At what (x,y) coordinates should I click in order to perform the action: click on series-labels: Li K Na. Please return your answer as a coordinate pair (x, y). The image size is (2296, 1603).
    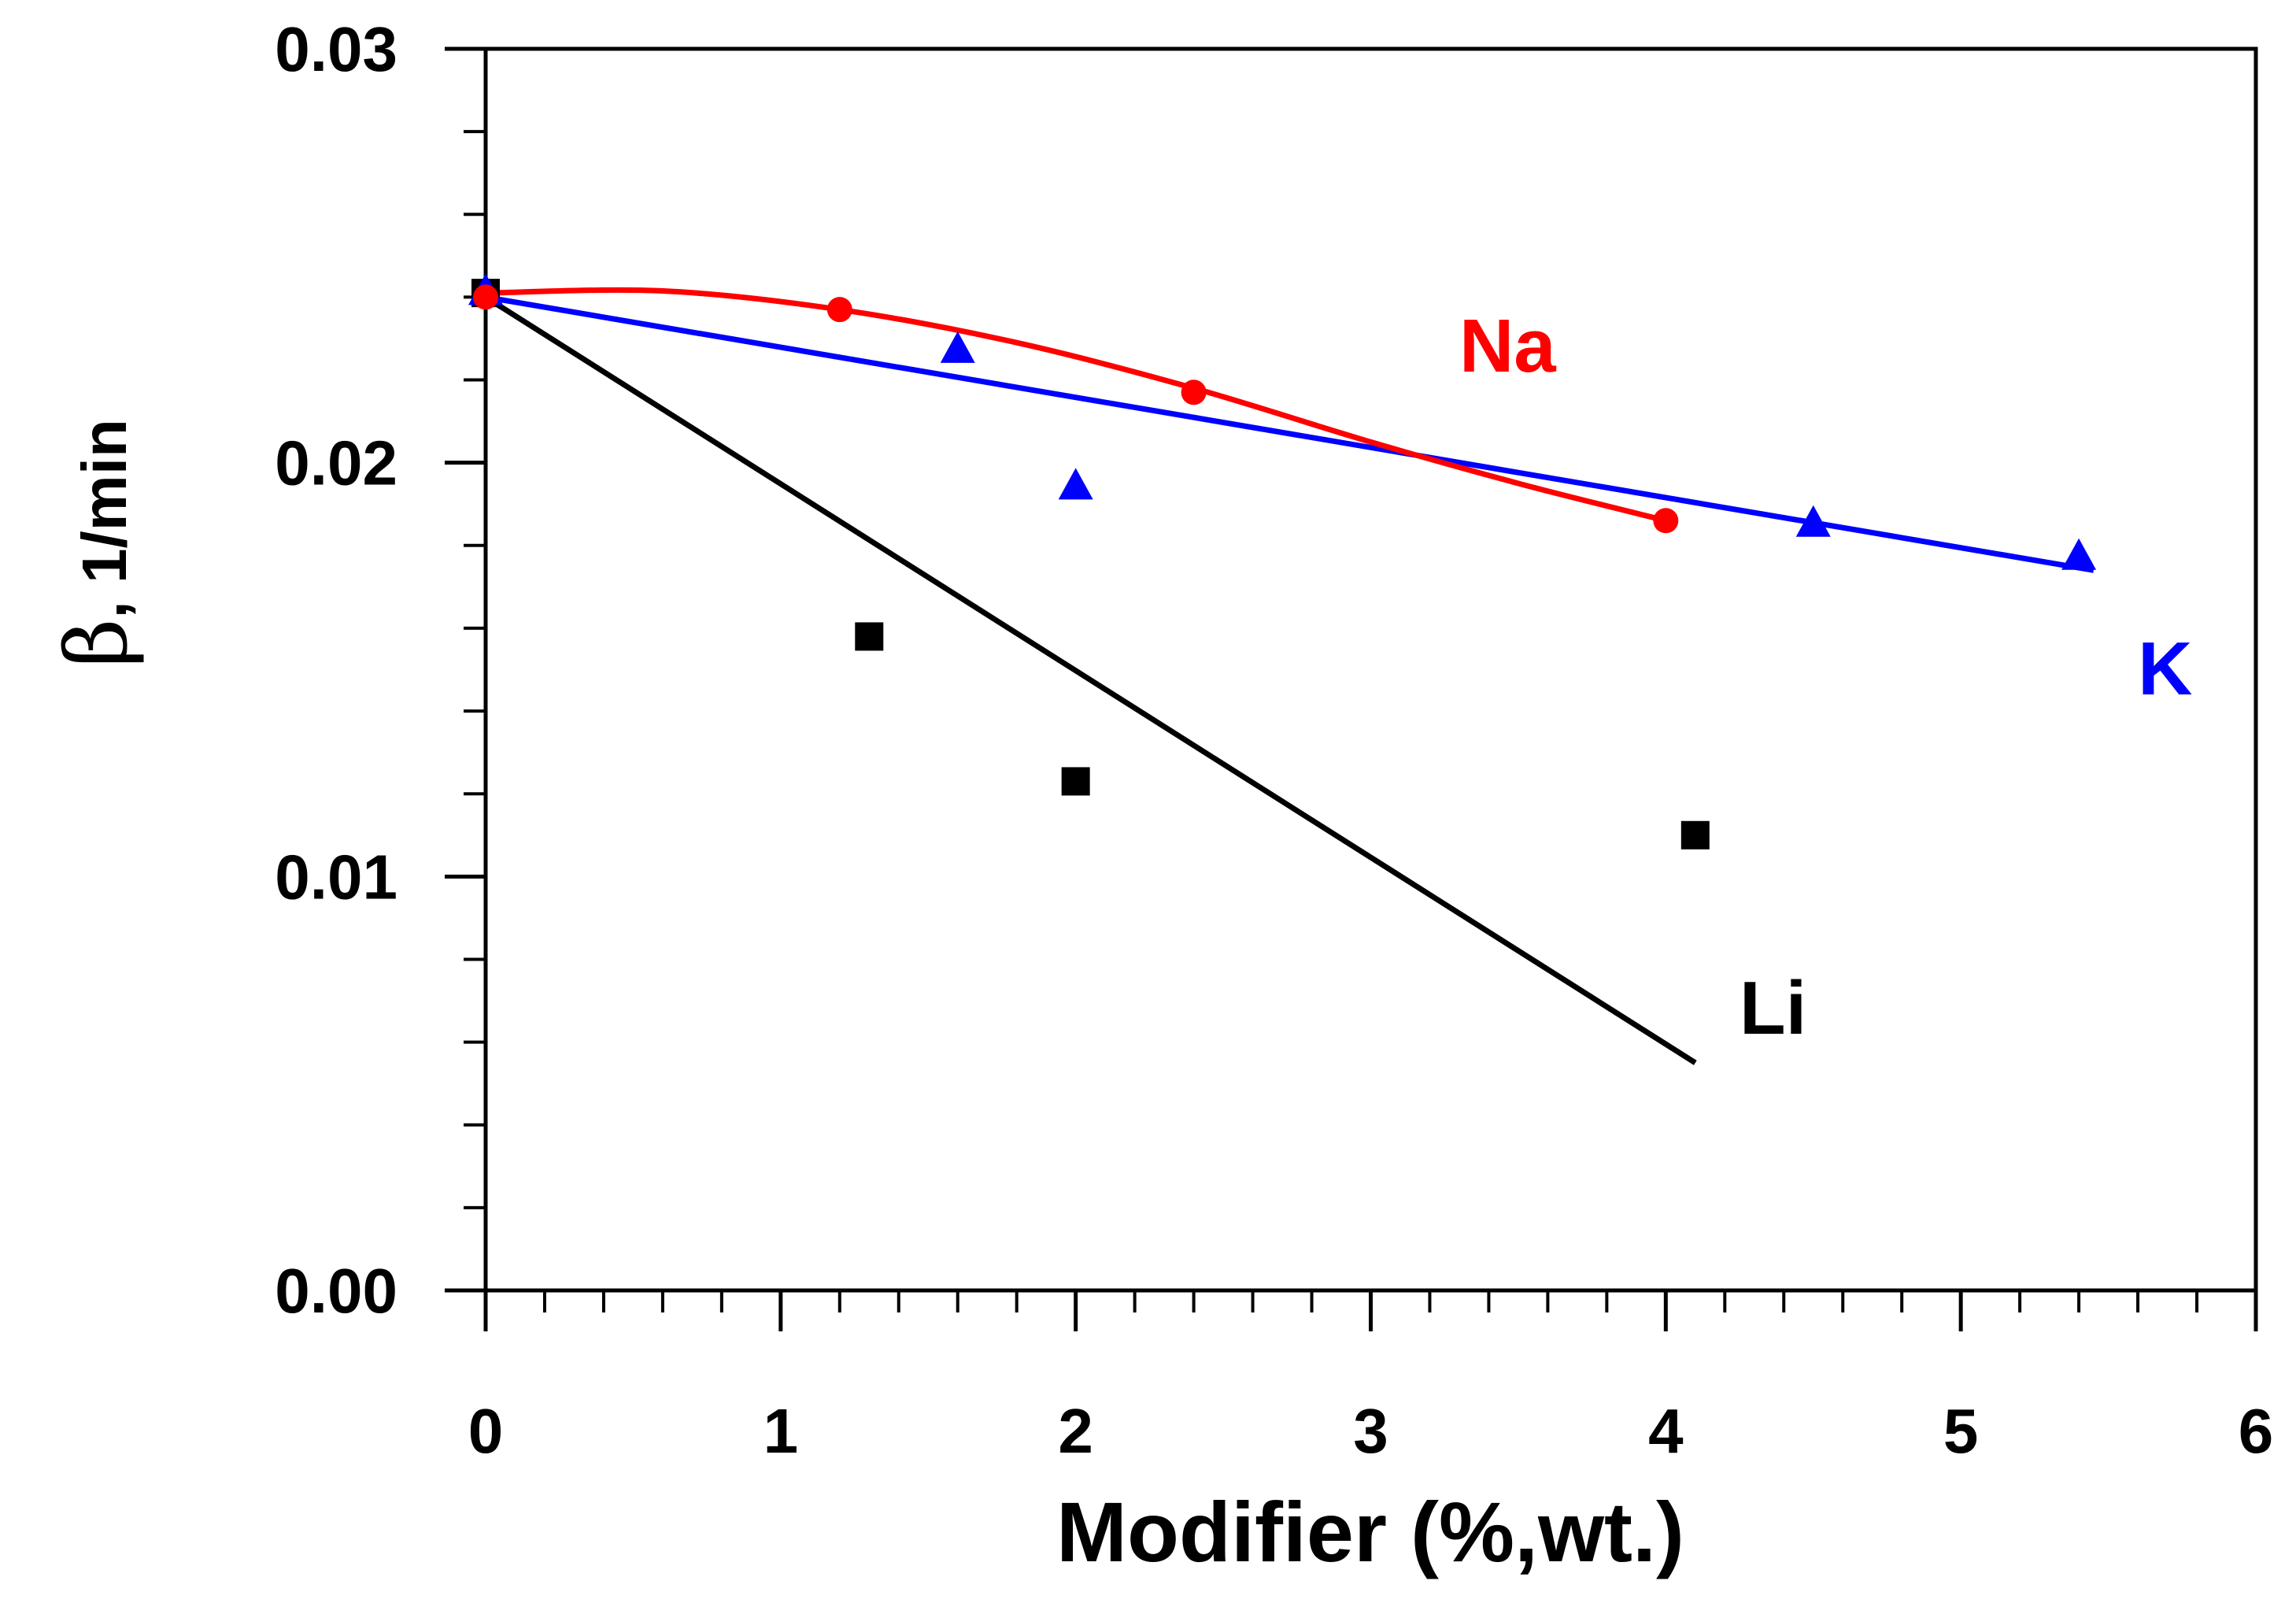
    Looking at the image, I should click on (1825, 677).